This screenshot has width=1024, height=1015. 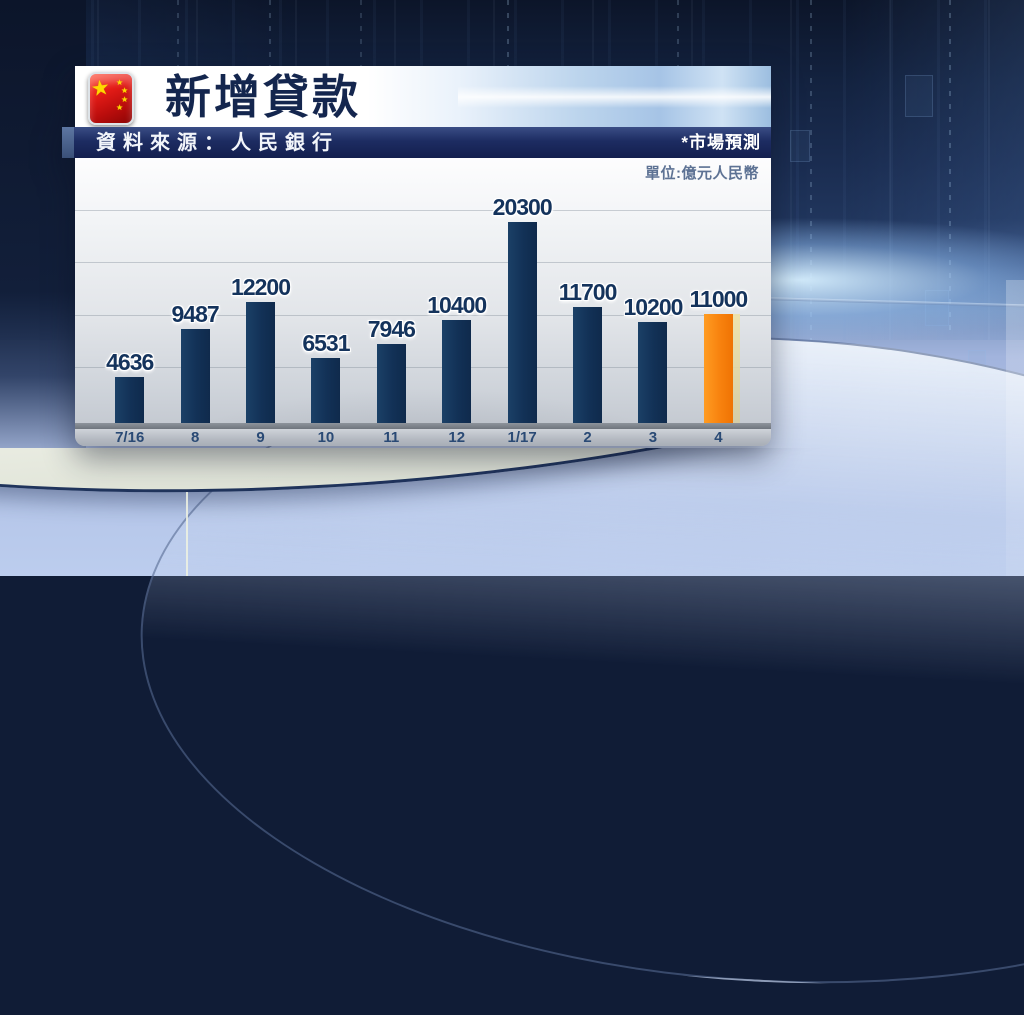 I want to click on x-axis-label: 3, so click(x=653, y=437).